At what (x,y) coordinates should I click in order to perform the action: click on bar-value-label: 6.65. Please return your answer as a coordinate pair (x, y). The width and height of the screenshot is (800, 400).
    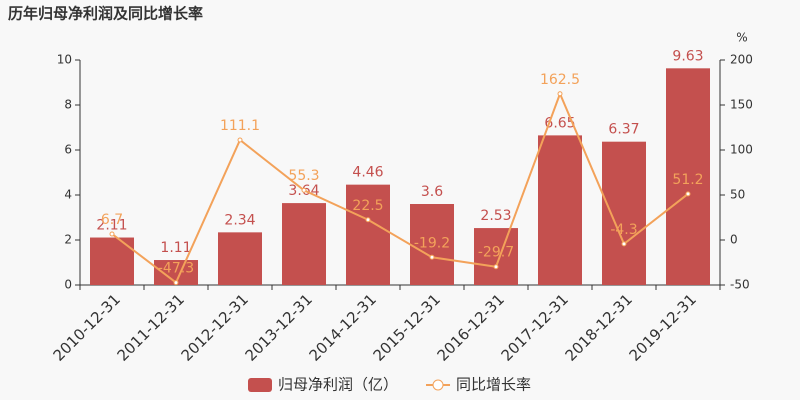
    Looking at the image, I should click on (559, 123).